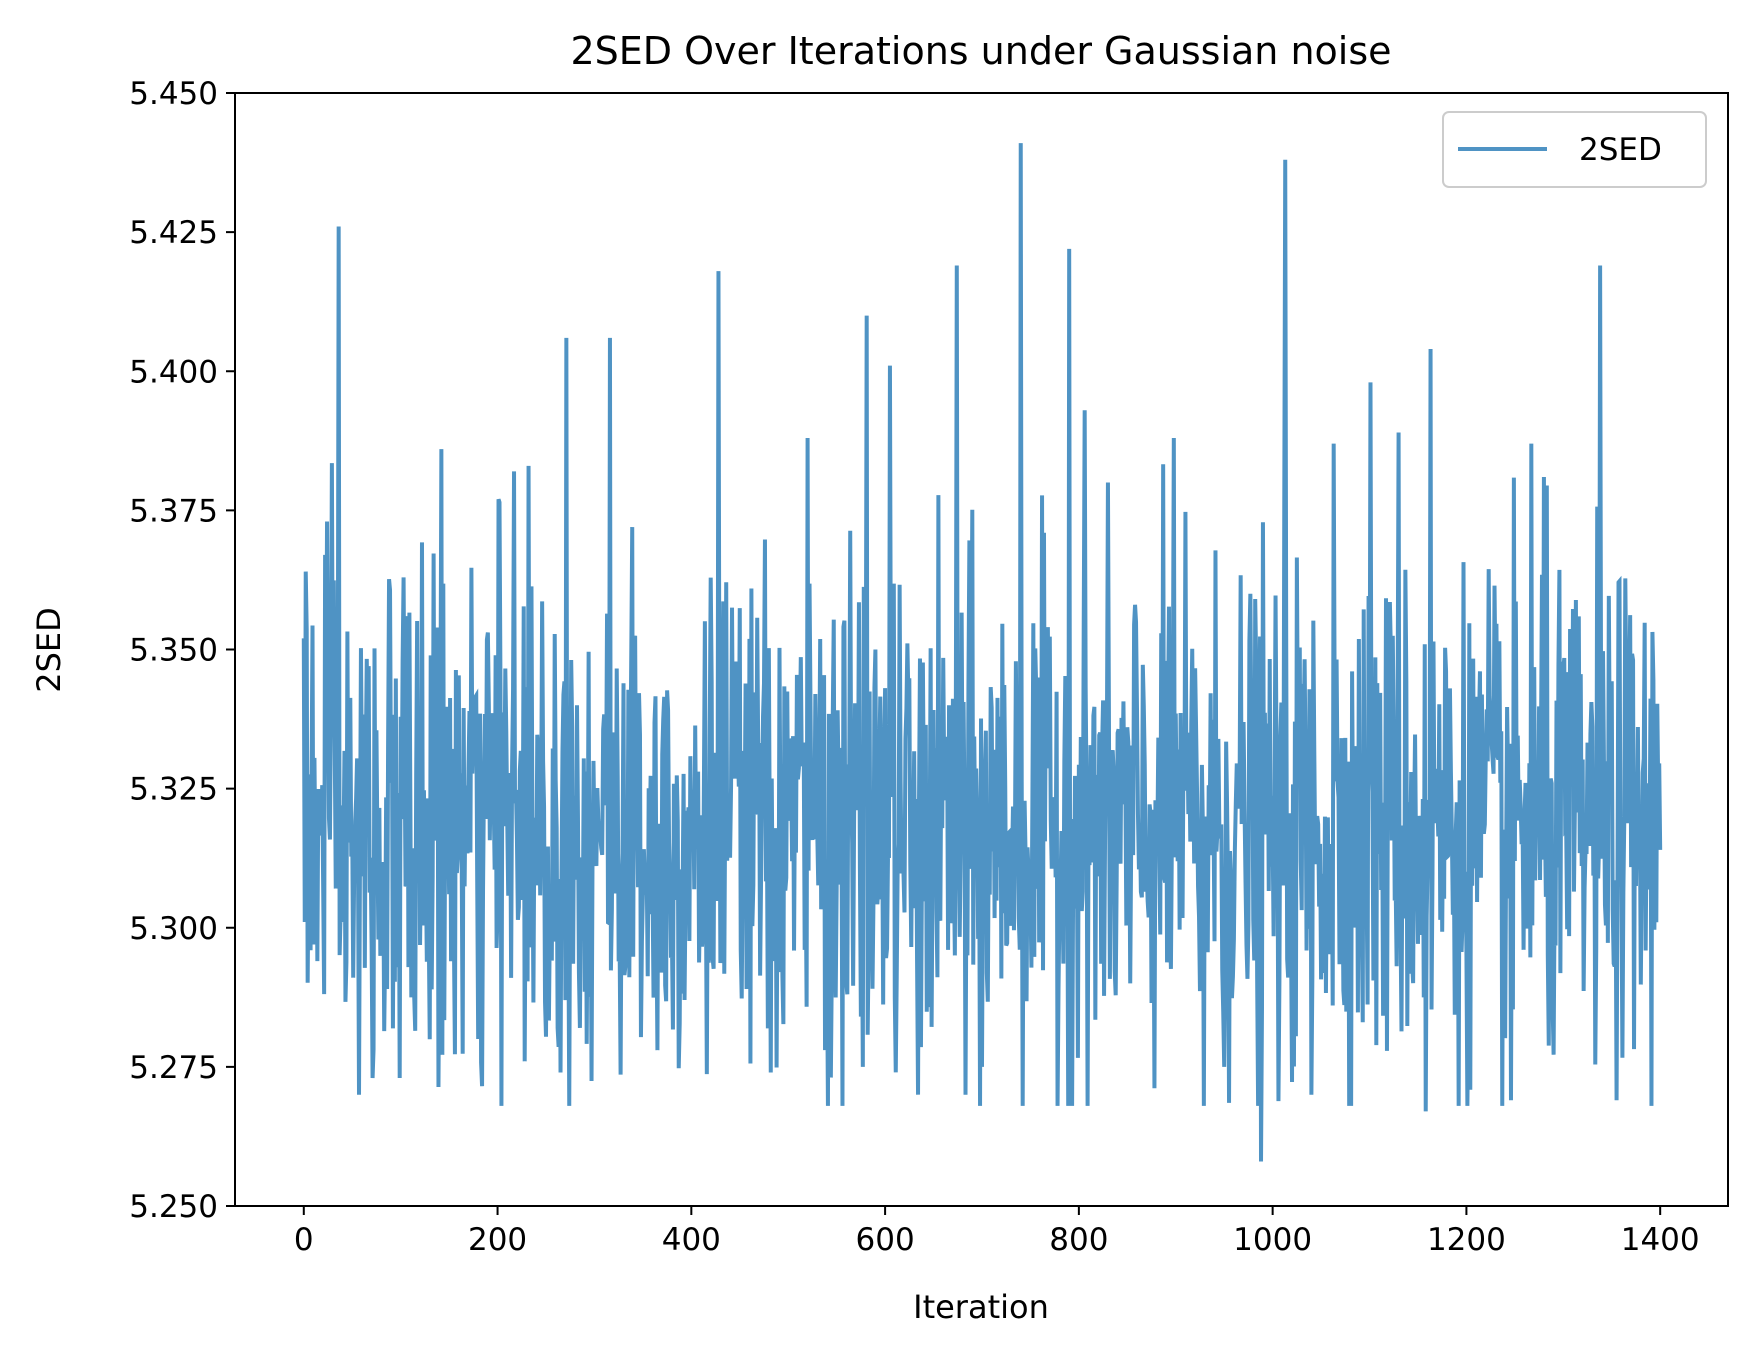 The image size is (1753, 1357). Describe the element at coordinates (691, 1240) in the screenshot. I see `x-tick-label: 400` at that location.